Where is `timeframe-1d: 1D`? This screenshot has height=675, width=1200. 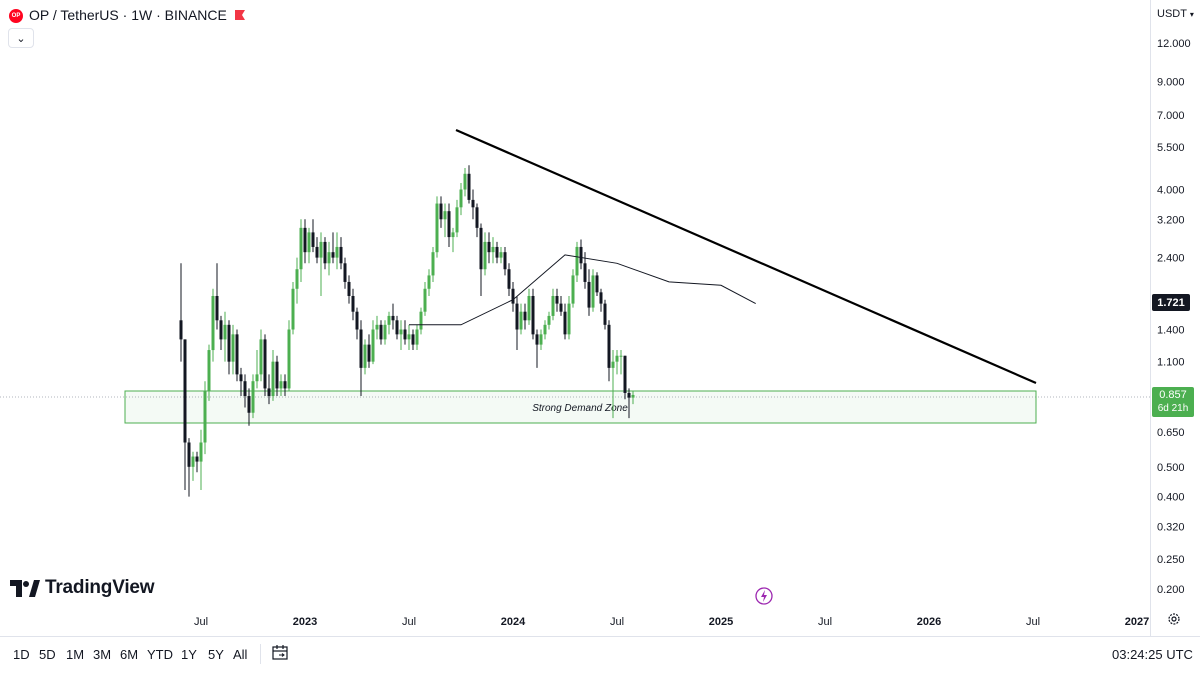
timeframe-1d: 1D is located at coordinates (21, 654).